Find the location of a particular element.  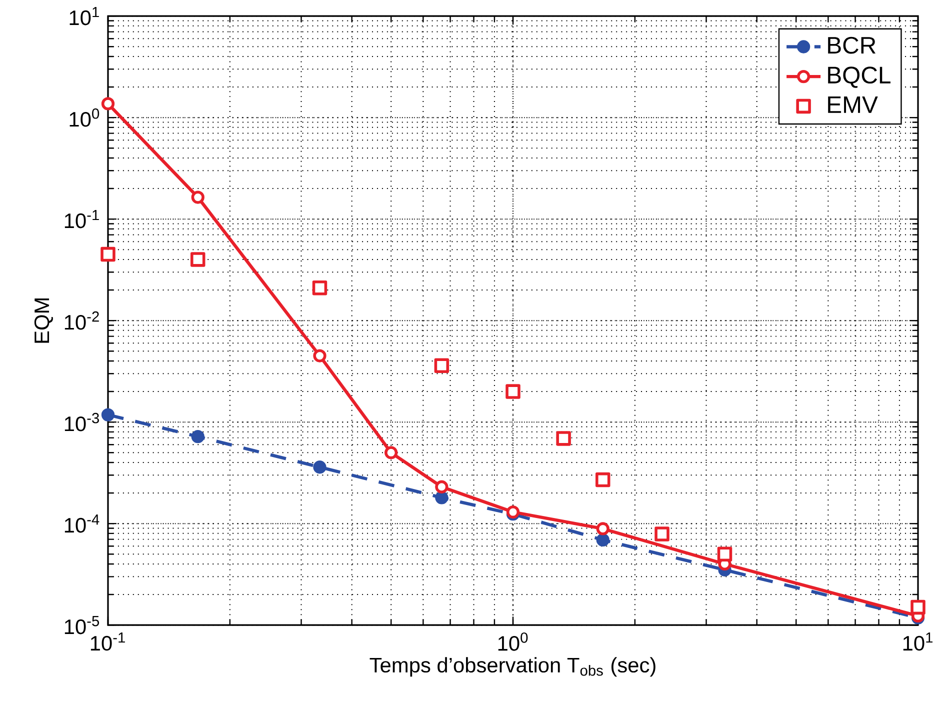

y-tick-label: 10$^{-3}$ is located at coordinates (81, 422).